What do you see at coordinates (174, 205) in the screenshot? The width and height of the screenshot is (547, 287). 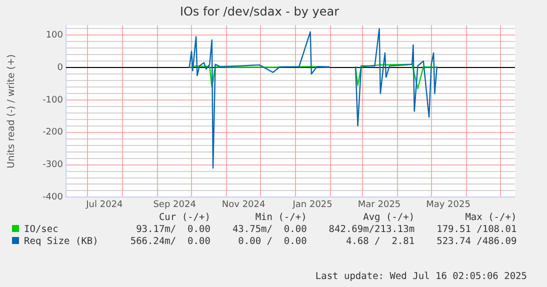 I see `x-tick-label: Sep 2024` at bounding box center [174, 205].